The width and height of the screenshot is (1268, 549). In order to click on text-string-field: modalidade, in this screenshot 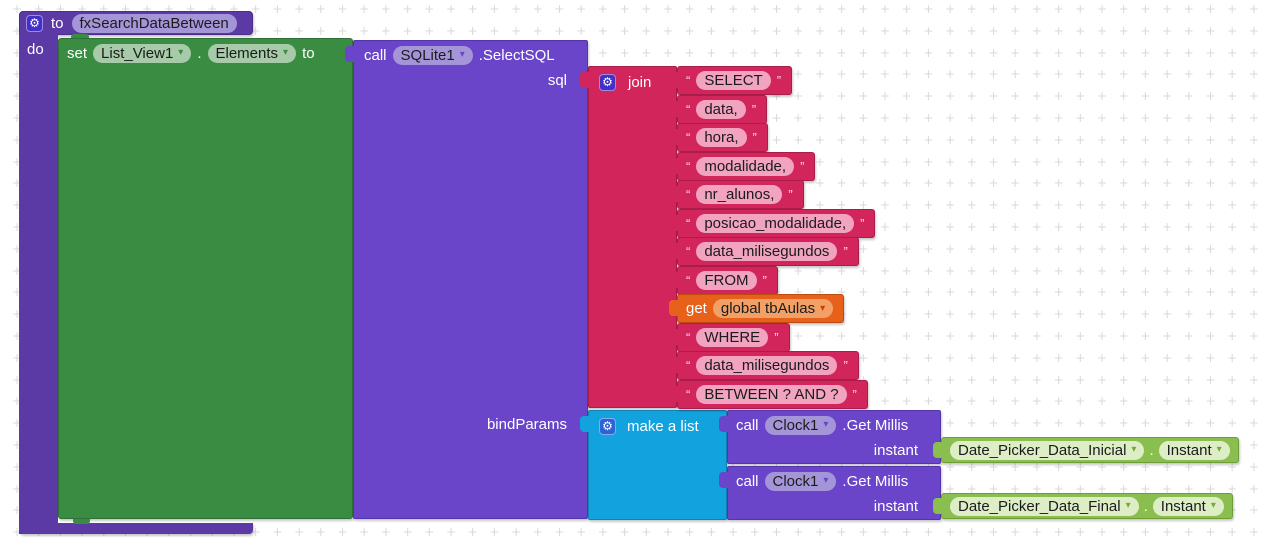, I will do `click(745, 166)`.